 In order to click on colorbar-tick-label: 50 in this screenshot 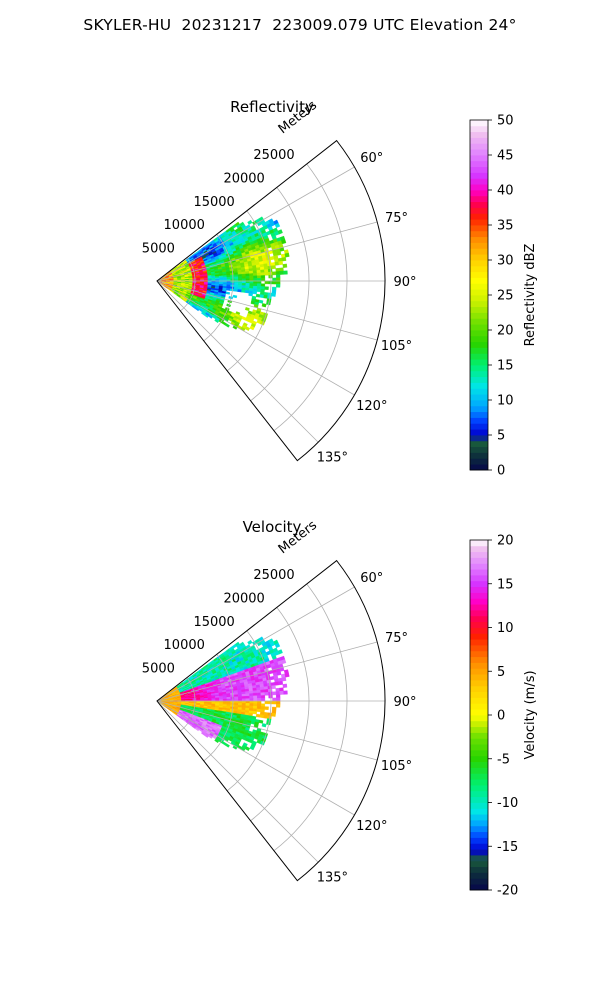, I will do `click(505, 121)`.